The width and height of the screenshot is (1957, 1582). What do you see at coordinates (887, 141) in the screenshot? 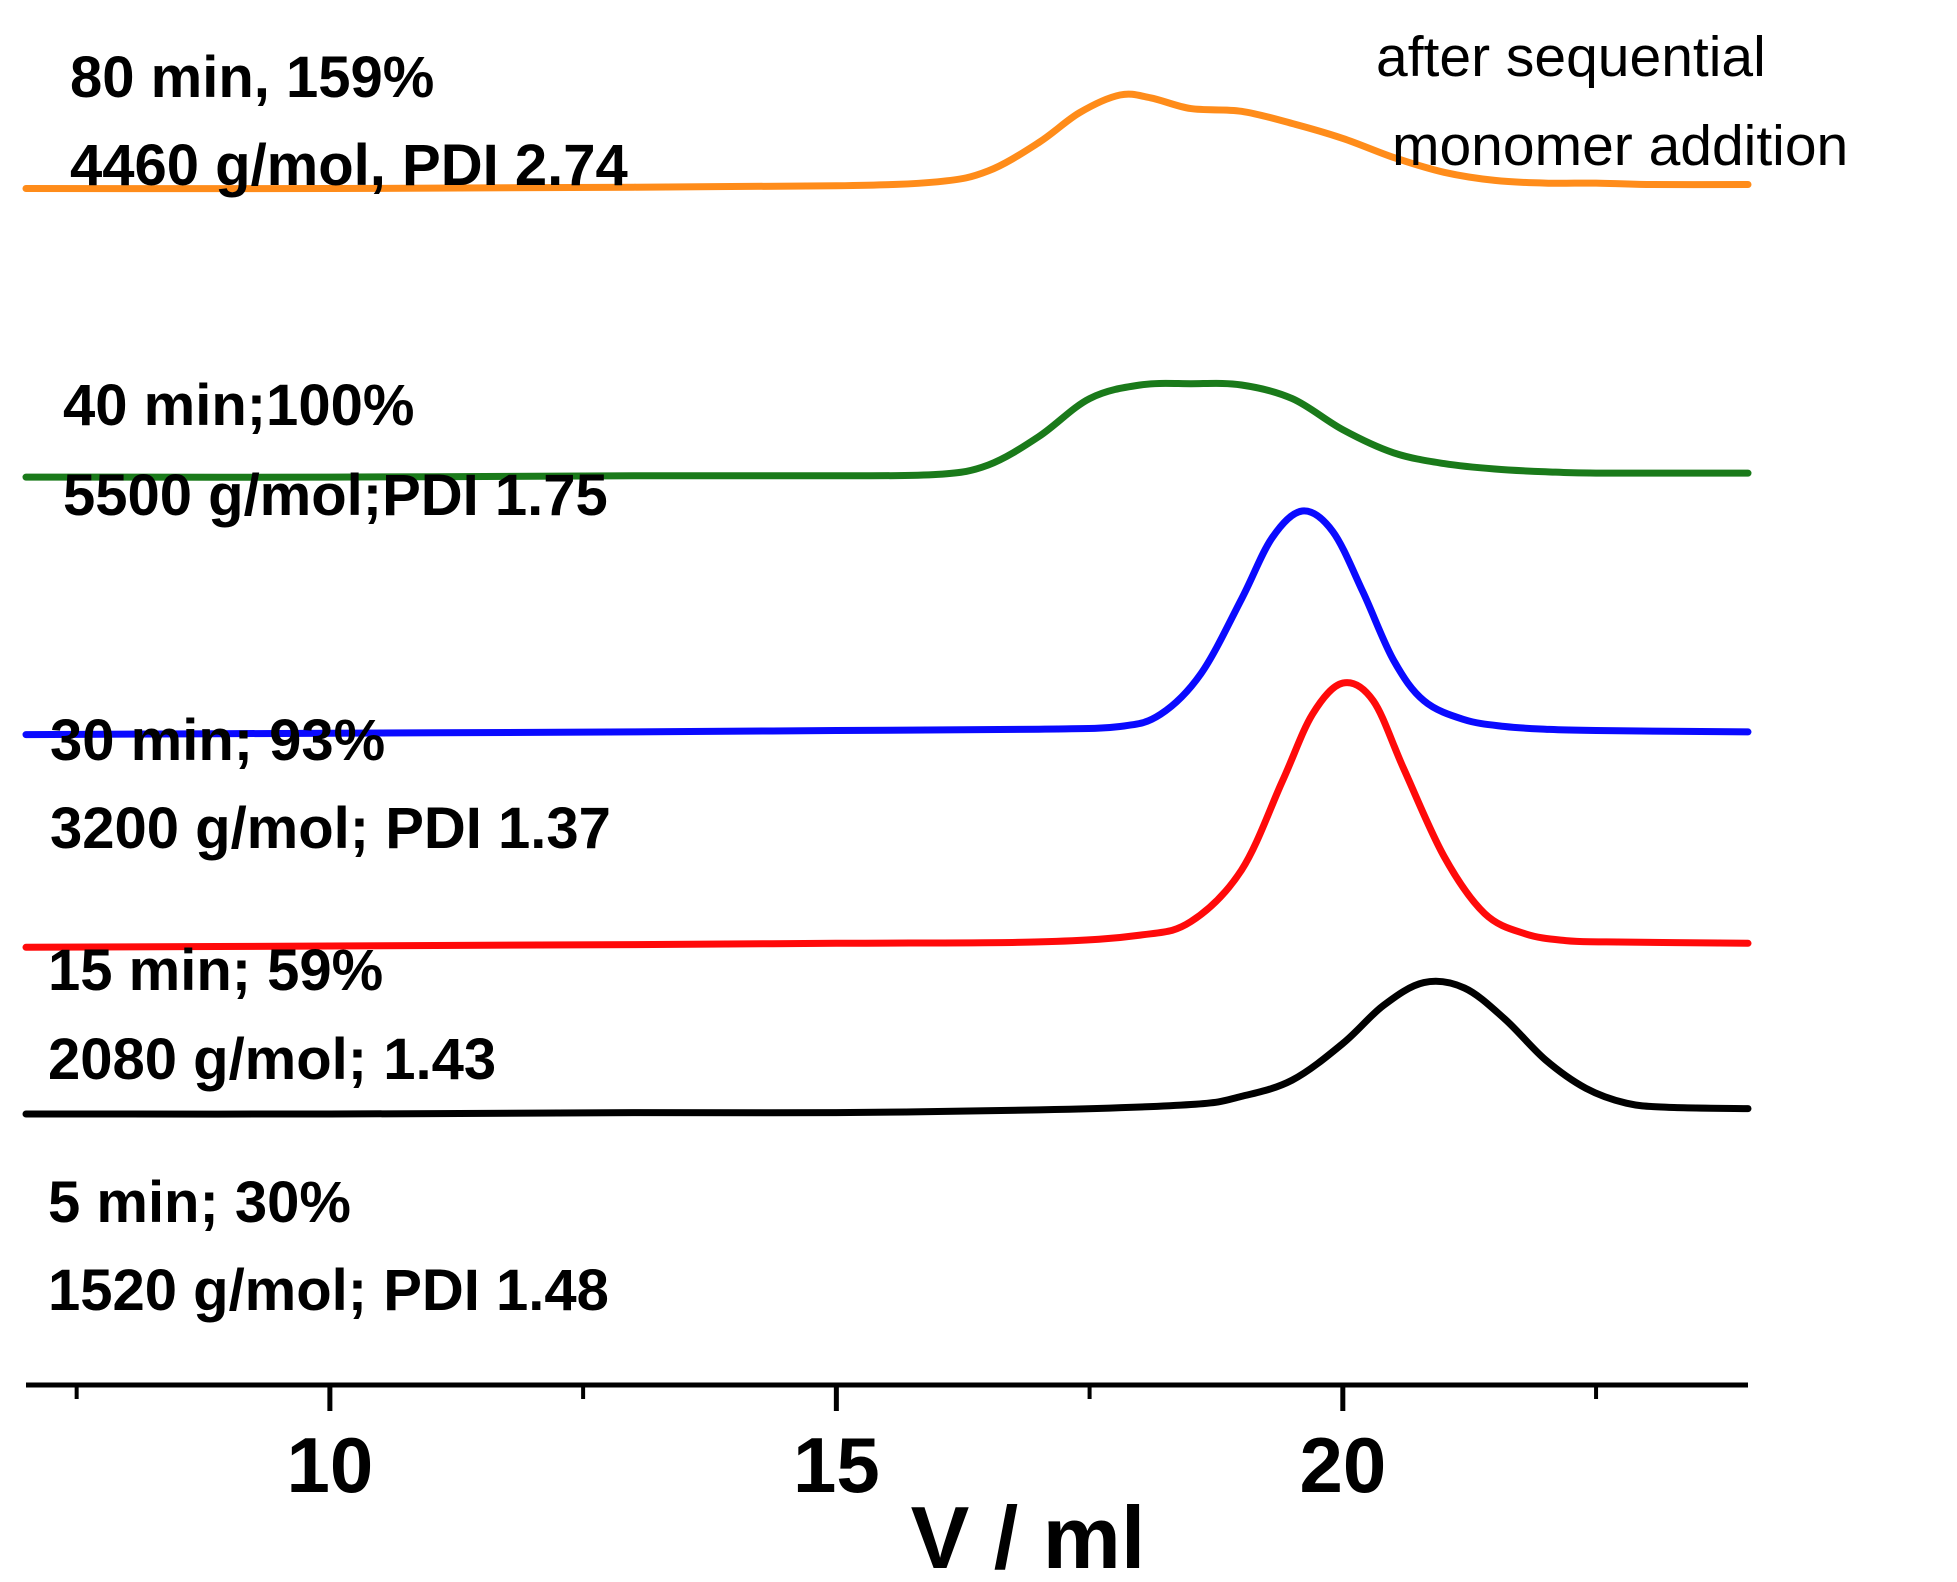
I see `series-line-80-min` at bounding box center [887, 141].